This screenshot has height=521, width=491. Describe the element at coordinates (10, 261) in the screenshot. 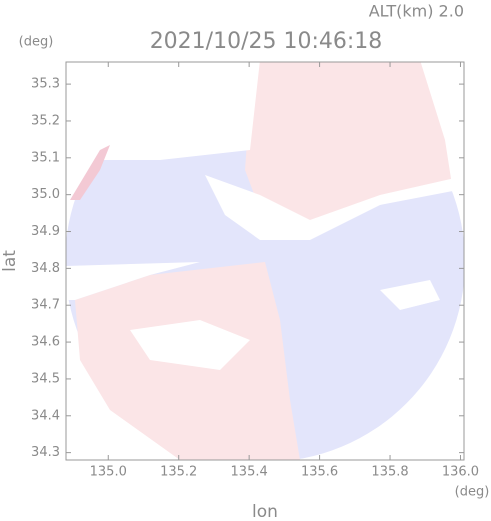

I see `y-axis-label: lat` at that location.